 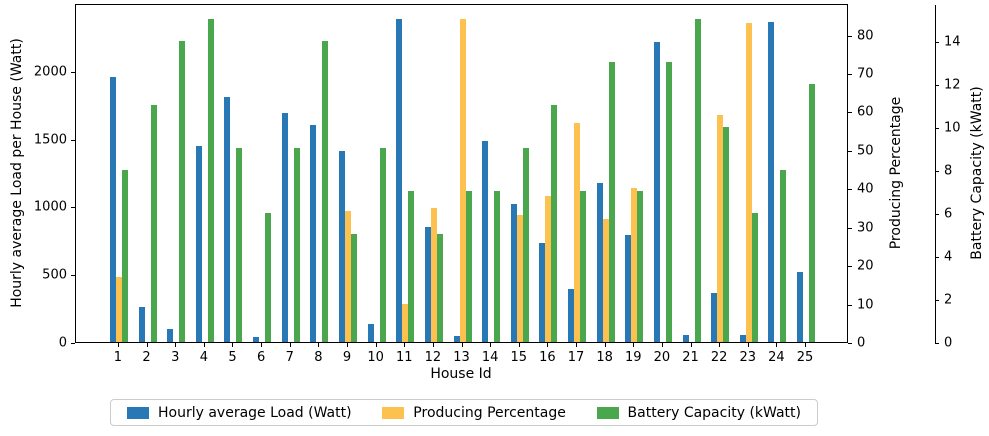 I want to click on x-tick-label: 23, so click(x=748, y=357).